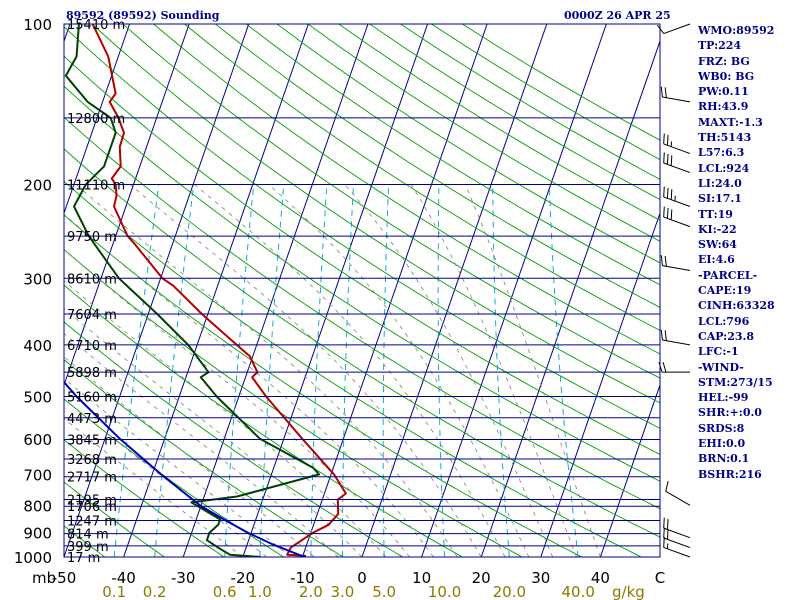 The width and height of the screenshot is (800, 600). Describe the element at coordinates (37, 534) in the screenshot. I see `pressure-tick-label: 900` at that location.